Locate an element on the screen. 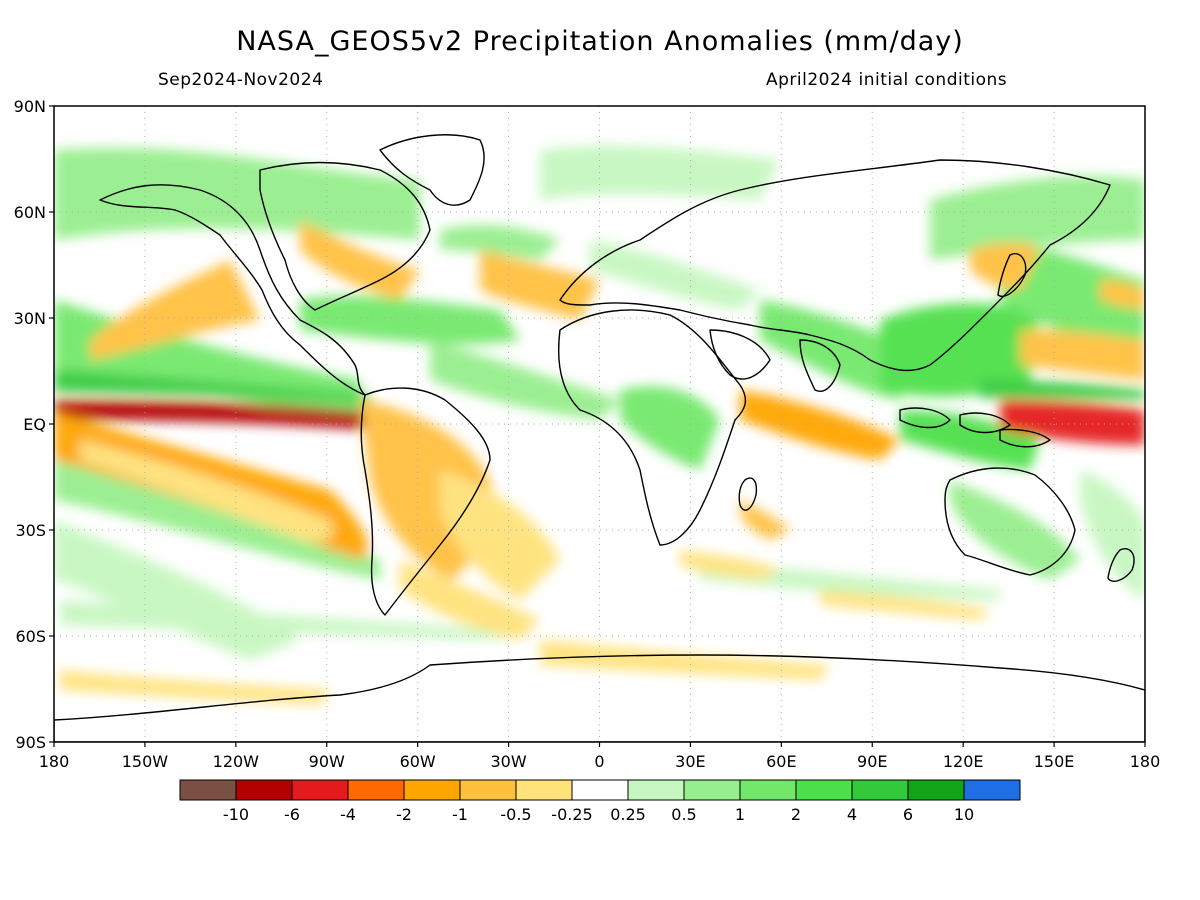 The width and height of the screenshot is (1200, 900). lon-label: 150W is located at coordinates (145, 761).